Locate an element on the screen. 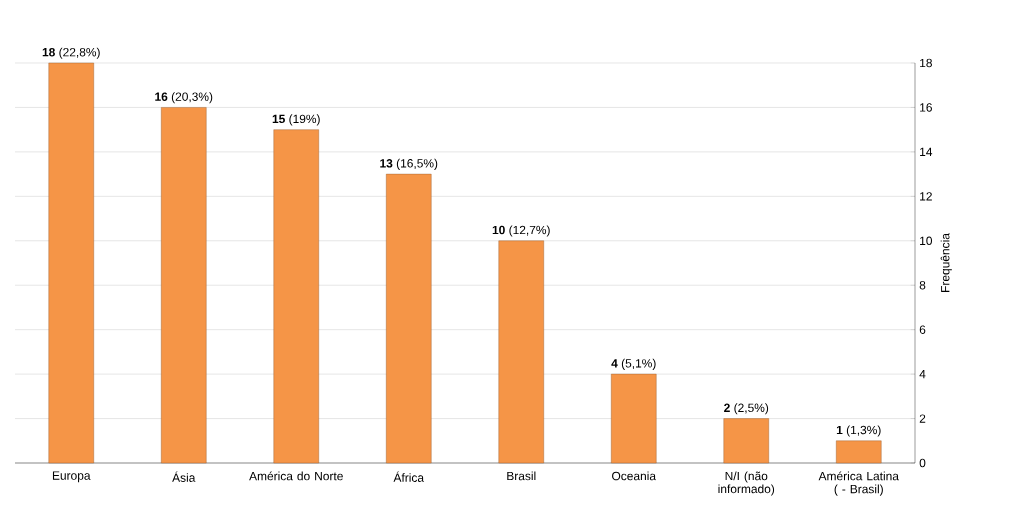 This screenshot has height=518, width=1021. x-tick-label: América do Norte is located at coordinates (296, 476).